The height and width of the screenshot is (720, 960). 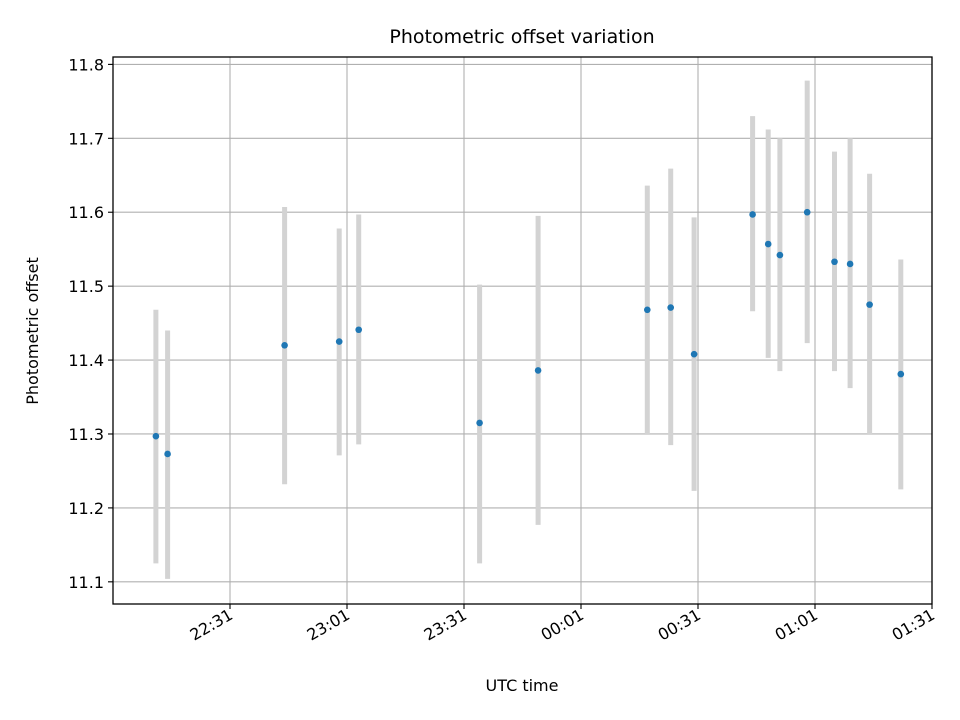 What do you see at coordinates (521, 37) in the screenshot?
I see `chart-title: Photometric offset variation` at bounding box center [521, 37].